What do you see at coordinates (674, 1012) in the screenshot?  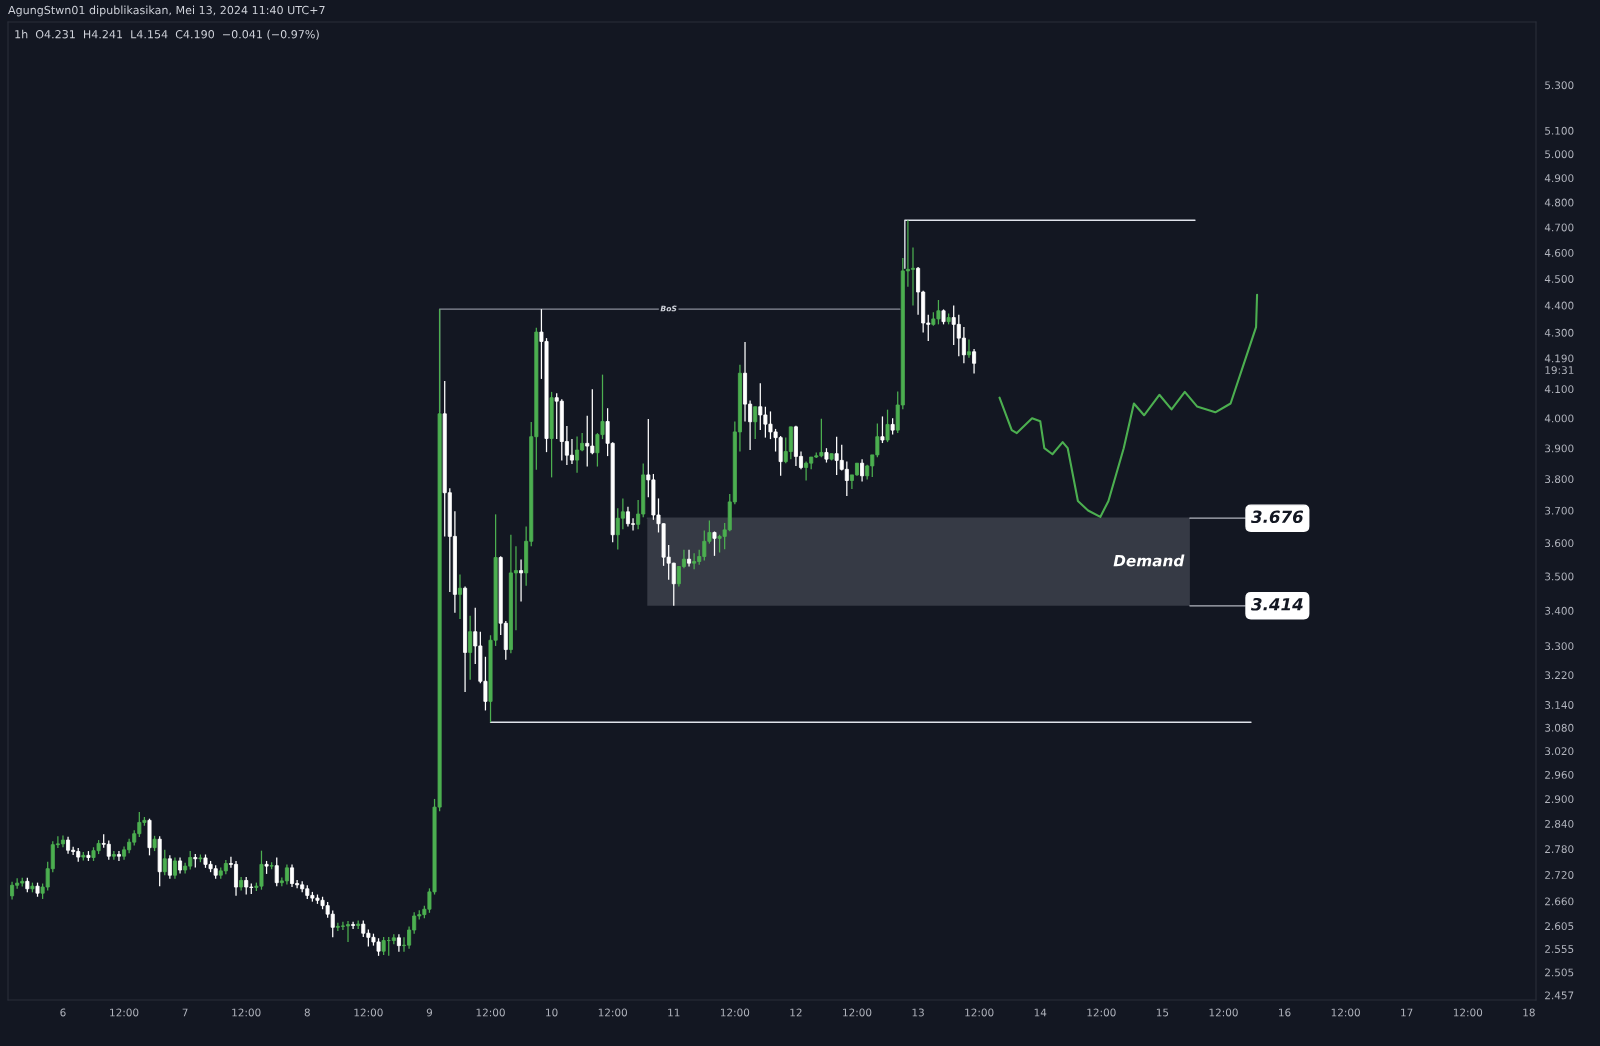 I see `x-tick-label: 11` at bounding box center [674, 1012].